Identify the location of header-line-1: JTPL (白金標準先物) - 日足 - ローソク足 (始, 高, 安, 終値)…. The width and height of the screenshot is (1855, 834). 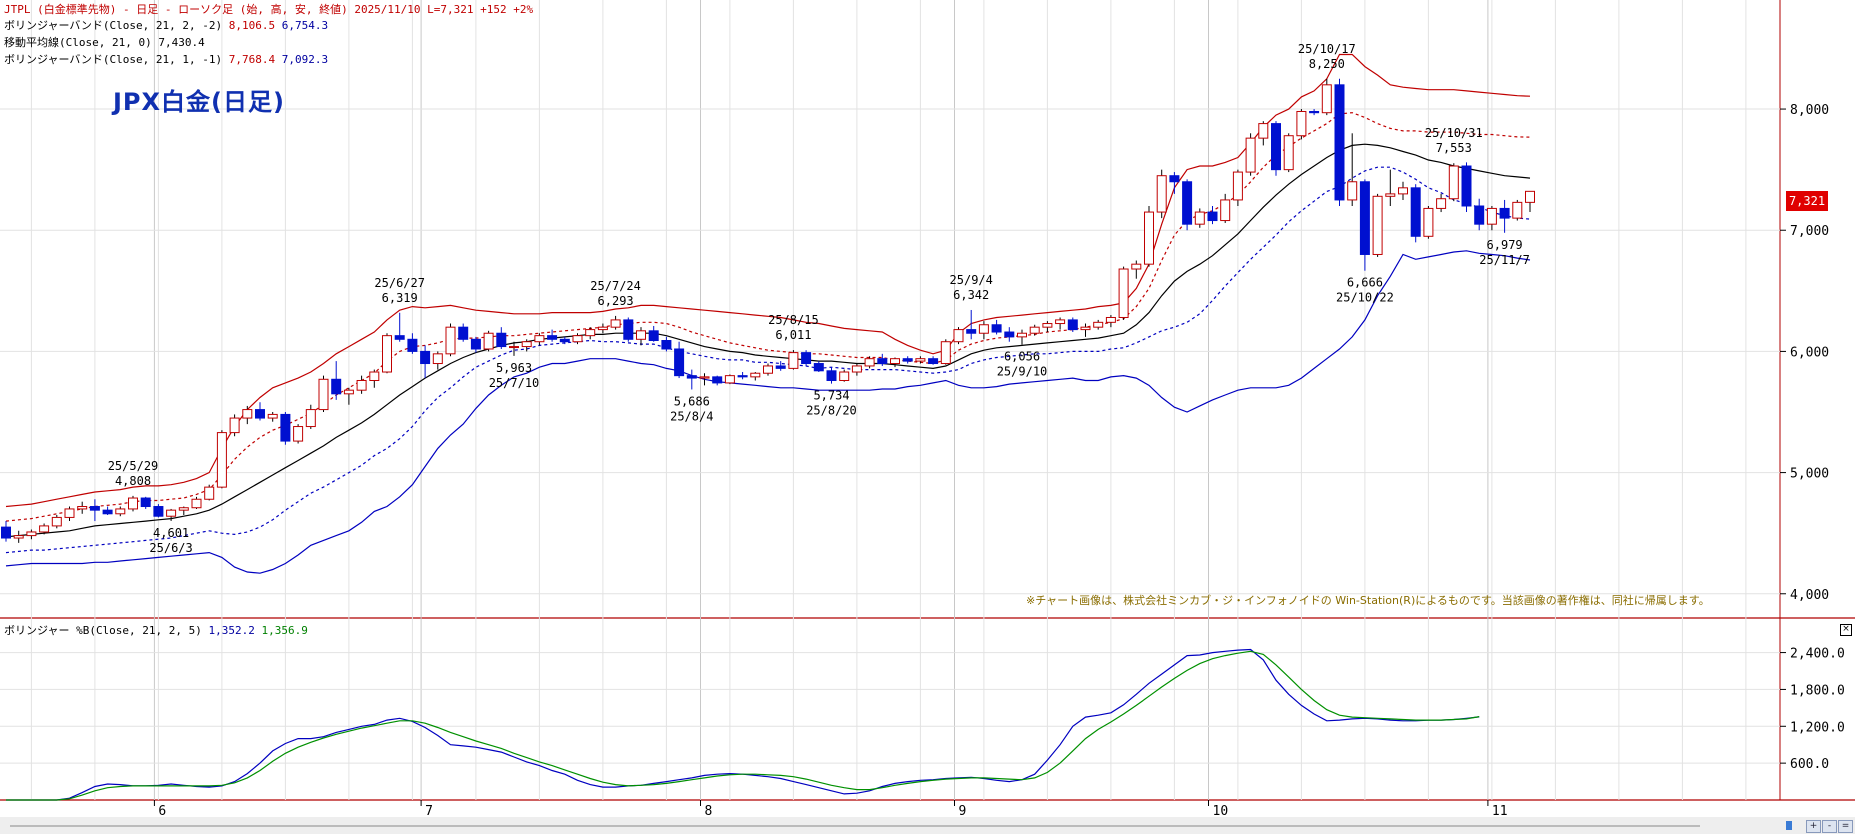
(269, 9).